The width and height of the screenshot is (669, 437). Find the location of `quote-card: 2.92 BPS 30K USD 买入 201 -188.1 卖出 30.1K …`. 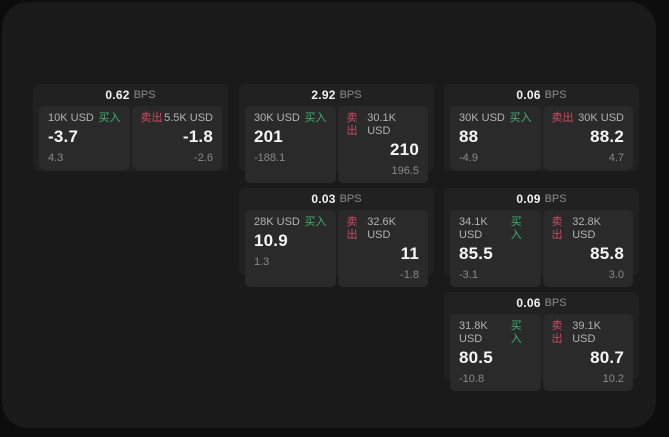

quote-card: 2.92 BPS 30K USD 买入 201 -188.1 卖出 30.1K … is located at coordinates (336, 133).